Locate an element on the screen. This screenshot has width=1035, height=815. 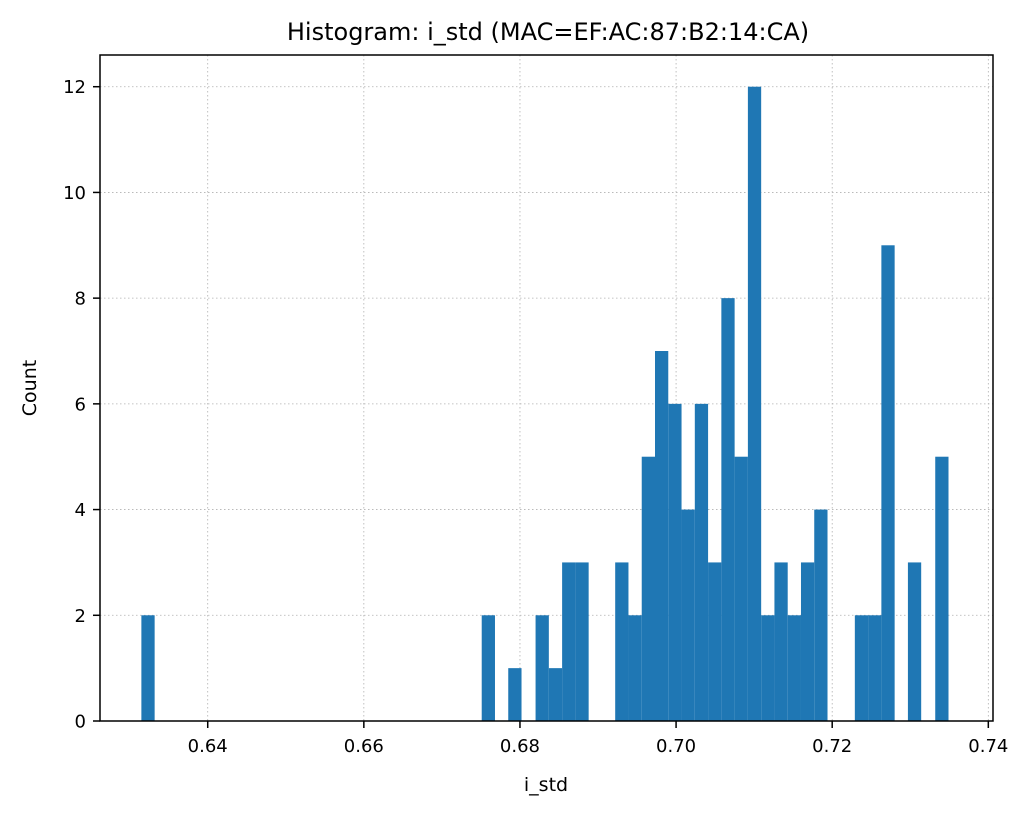
y-tick-label: 10 is located at coordinates (74, 193).